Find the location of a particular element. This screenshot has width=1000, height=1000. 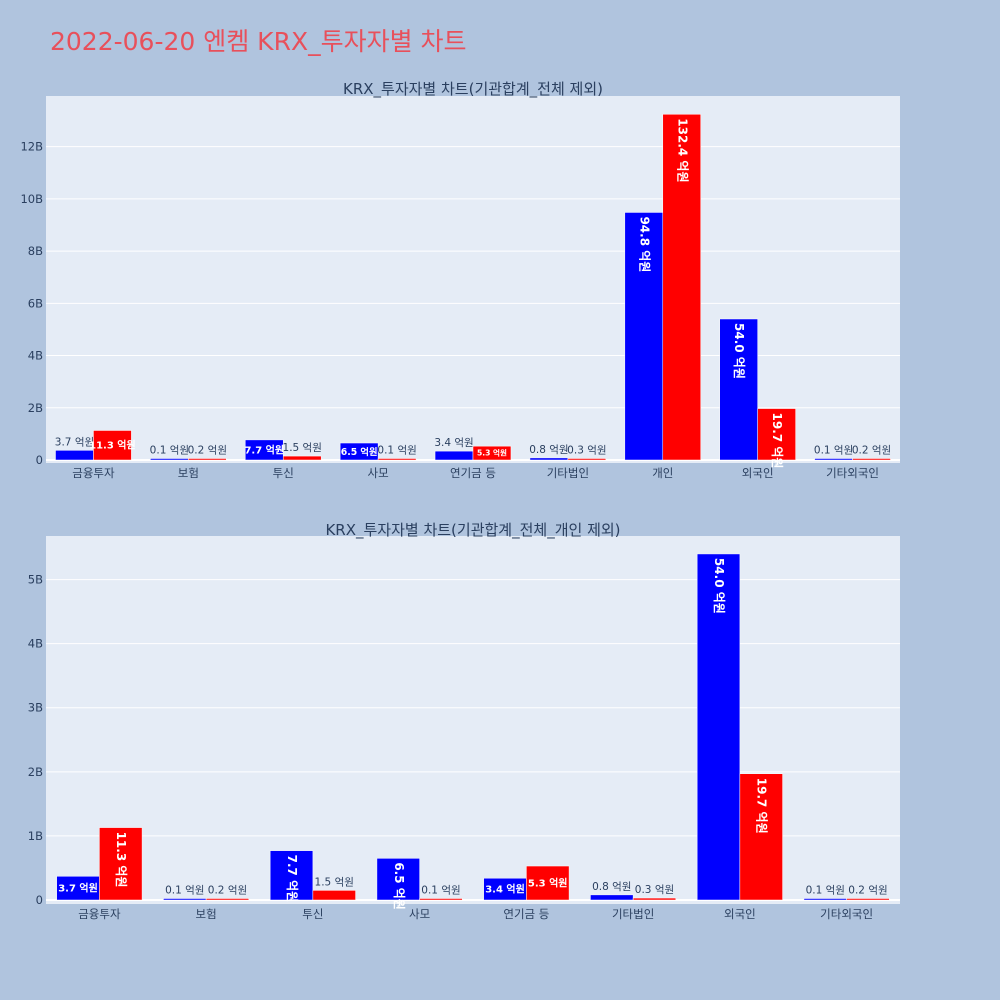

y-tick-label: 10B is located at coordinates (31, 199).